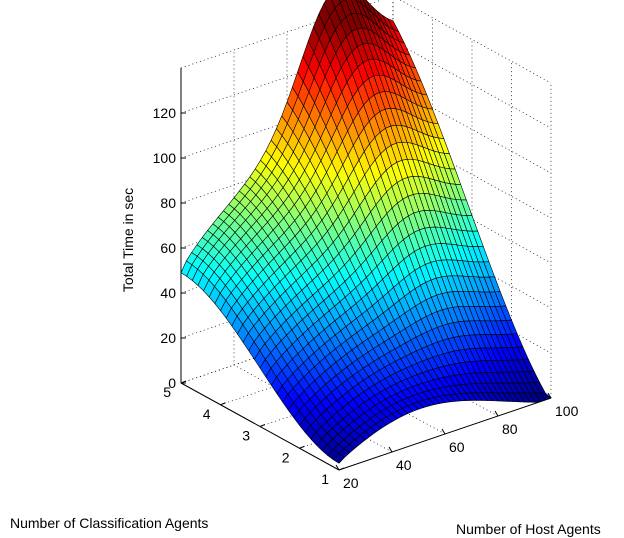 This screenshot has width=624, height=538. Describe the element at coordinates (528, 529) in the screenshot. I see `x-axis-label: Number of Host Agents` at that location.